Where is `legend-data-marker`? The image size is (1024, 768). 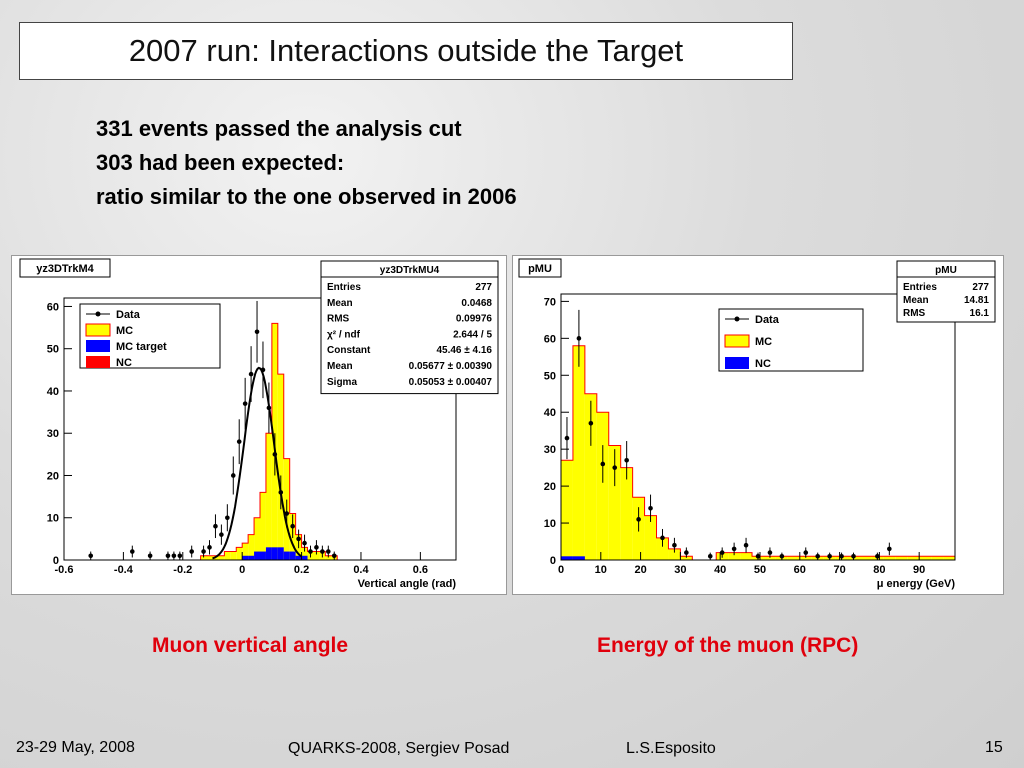
legend-data-marker is located at coordinates (98, 314).